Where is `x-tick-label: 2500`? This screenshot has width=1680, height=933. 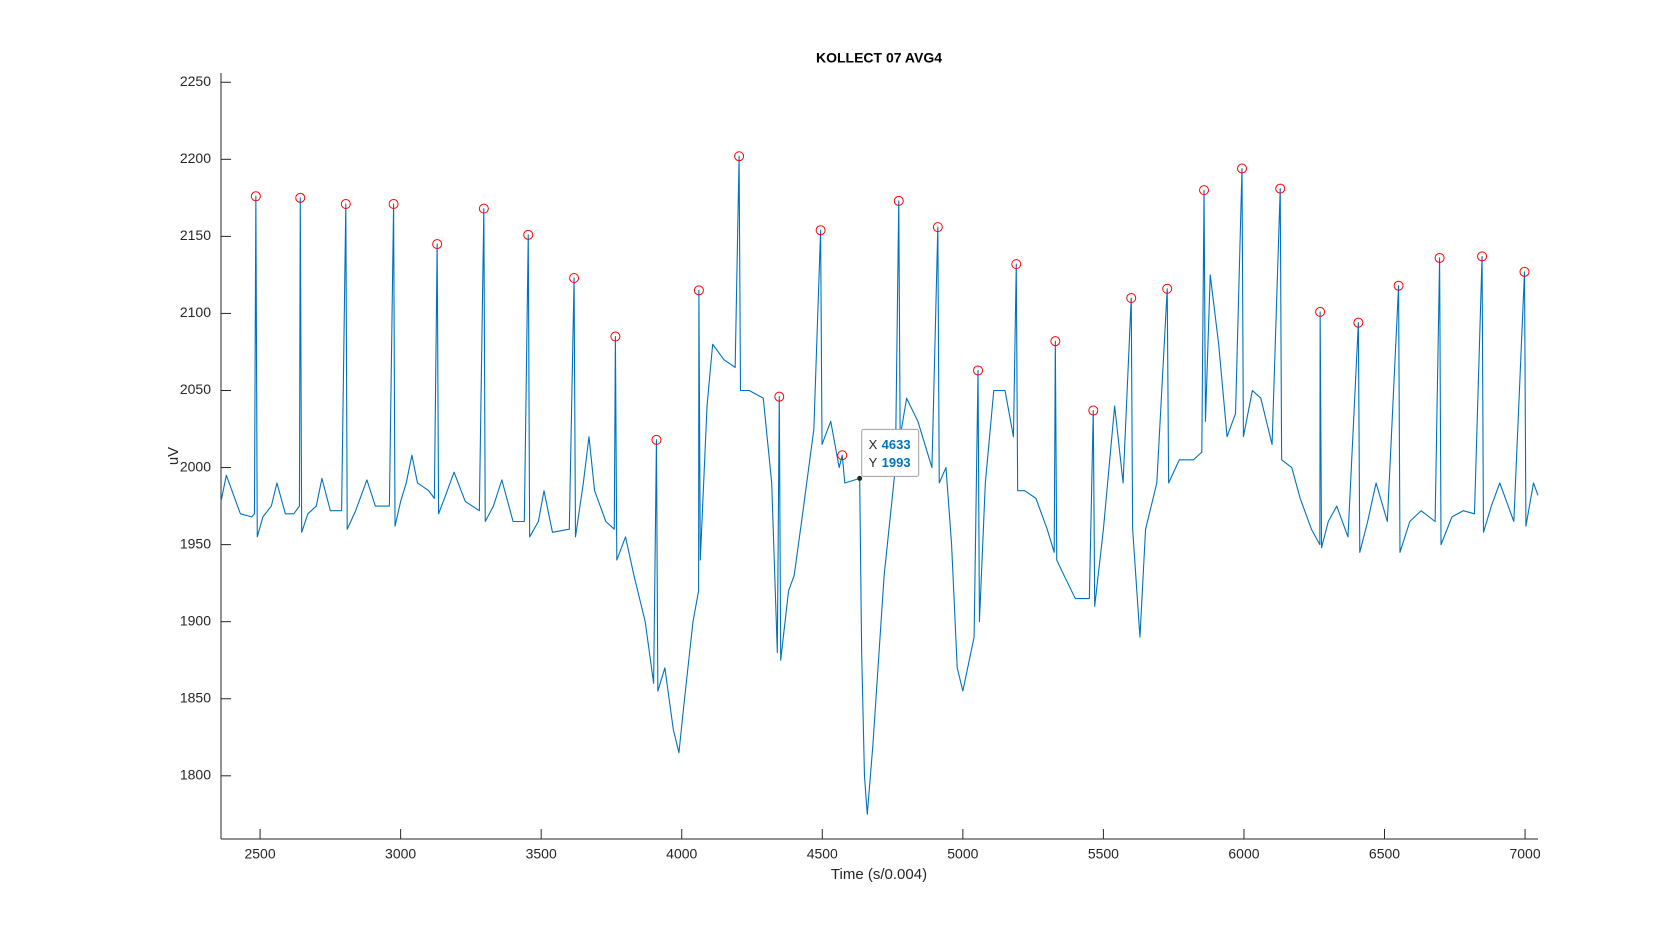
x-tick-label: 2500 is located at coordinates (259, 854).